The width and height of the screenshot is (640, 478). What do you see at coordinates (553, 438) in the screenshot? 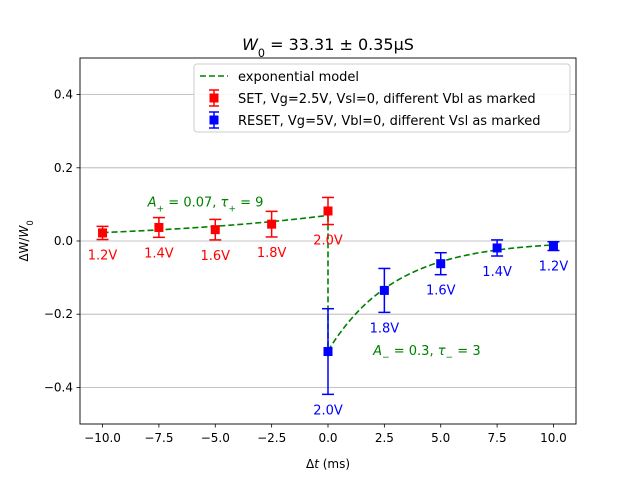
I see `x-tick-label: 10.0` at bounding box center [553, 438].